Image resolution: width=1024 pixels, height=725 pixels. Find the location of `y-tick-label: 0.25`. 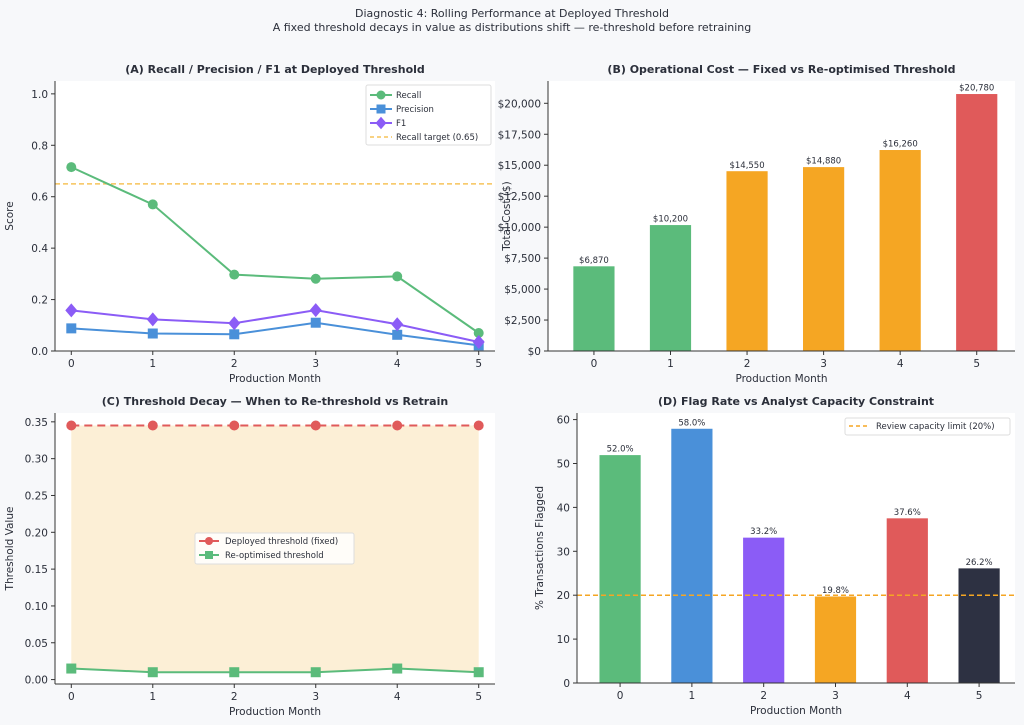

y-tick-label: 0.25 is located at coordinates (36, 496).